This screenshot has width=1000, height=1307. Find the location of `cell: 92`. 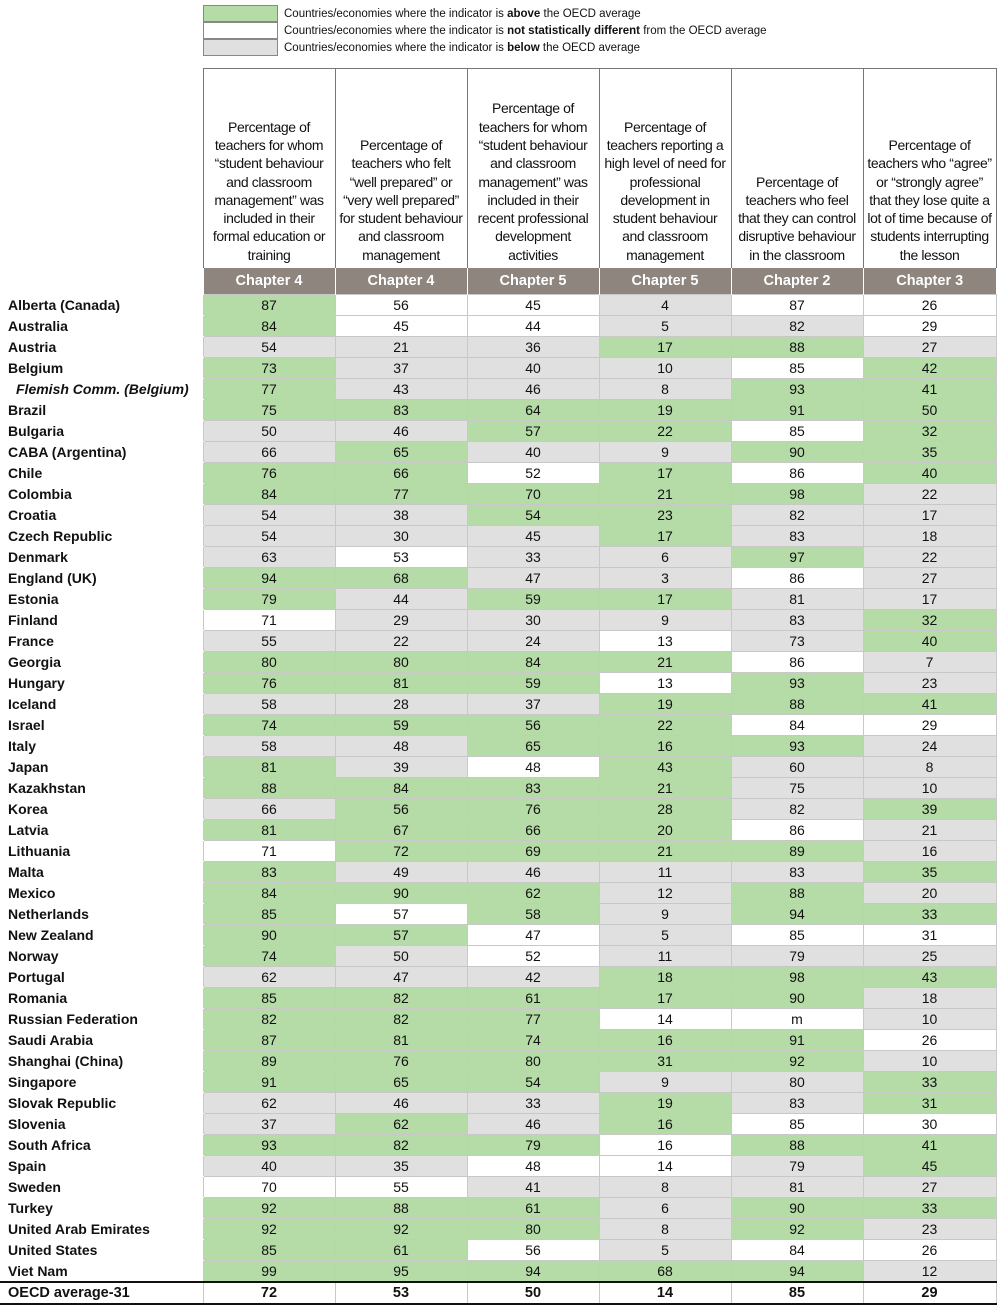

cell: 92 is located at coordinates (269, 1229).